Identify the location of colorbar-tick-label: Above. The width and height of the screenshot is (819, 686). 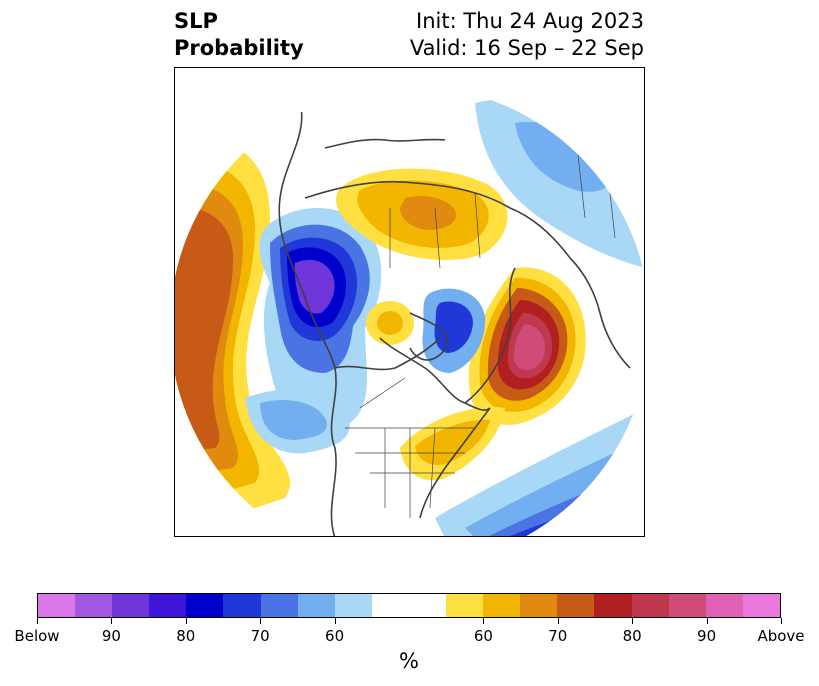
(781, 636).